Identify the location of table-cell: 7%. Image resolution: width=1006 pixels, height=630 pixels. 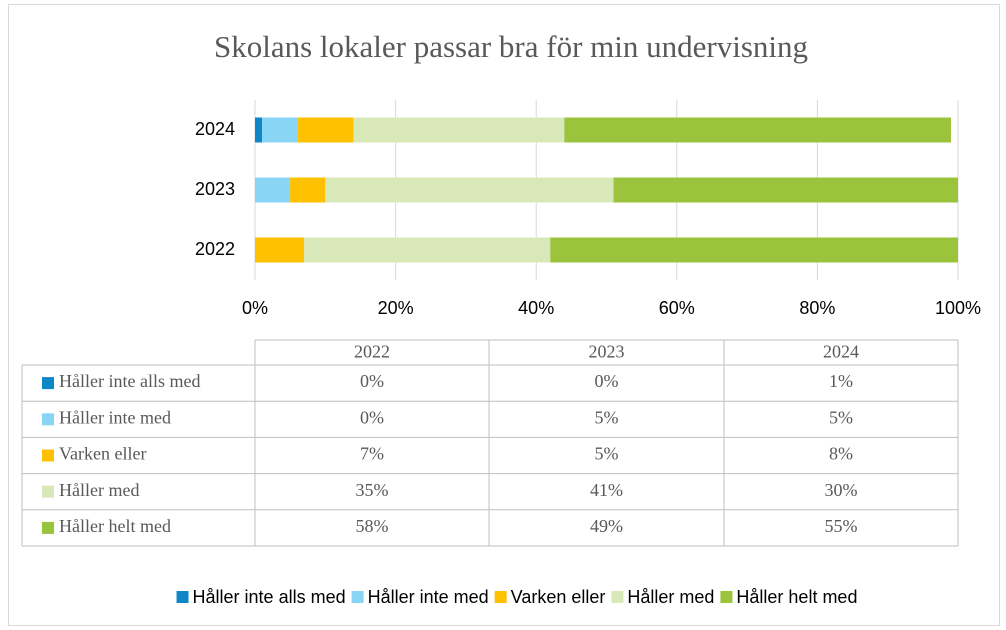
(372, 454).